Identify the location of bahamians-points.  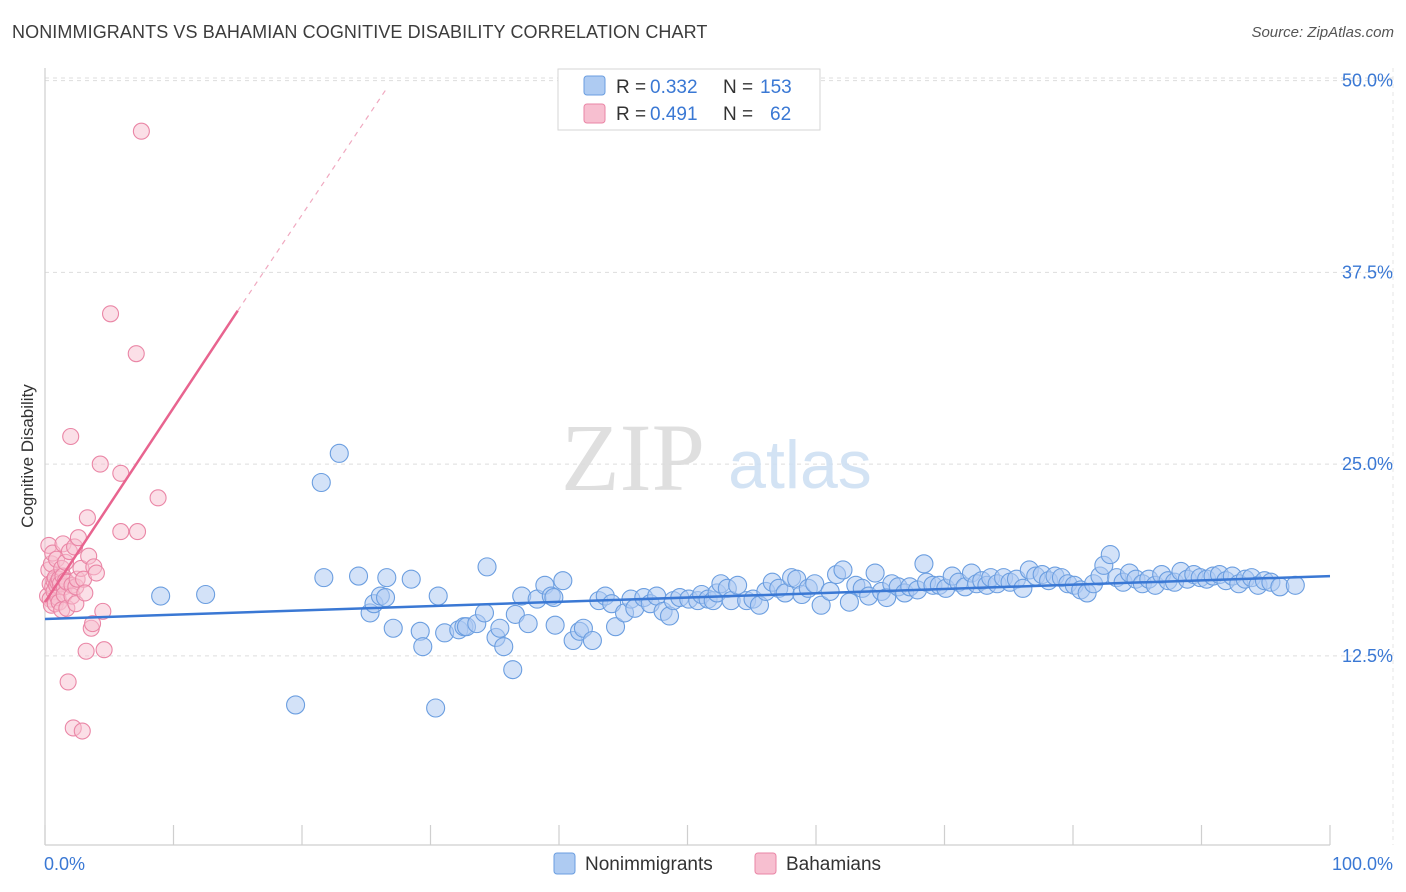
(103, 431).